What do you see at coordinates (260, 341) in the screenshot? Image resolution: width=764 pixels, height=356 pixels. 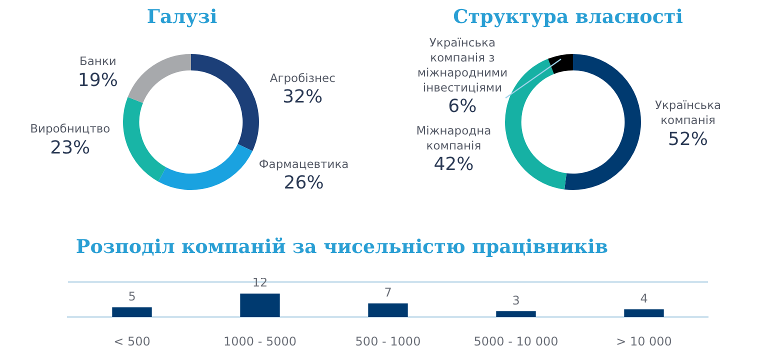 I see `x-tick-label: 1000 - 5000` at bounding box center [260, 341].